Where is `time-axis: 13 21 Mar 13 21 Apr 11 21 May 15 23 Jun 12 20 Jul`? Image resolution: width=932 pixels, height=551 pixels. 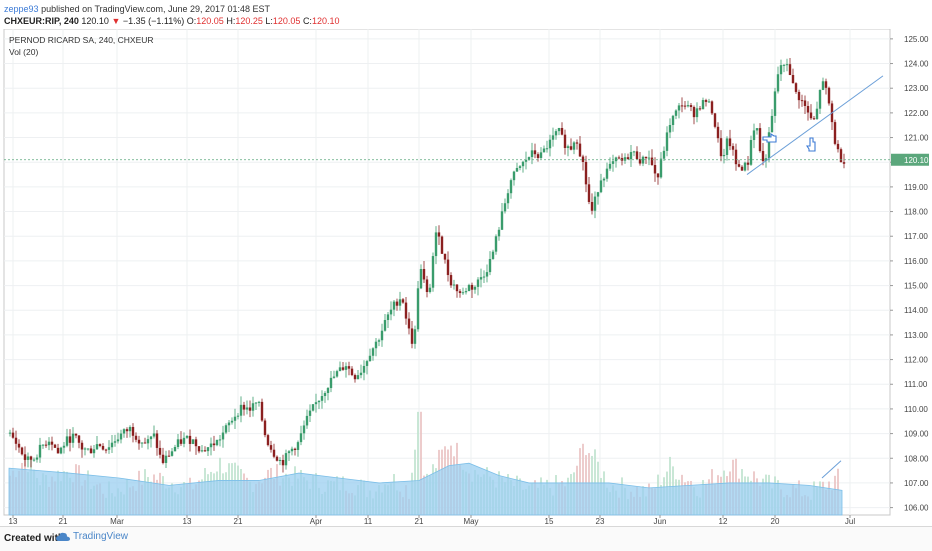 time-axis: 13 21 Mar 13 21 Apr 11 21 May 15 23 Jun 12 20 Jul is located at coordinates (432, 520).